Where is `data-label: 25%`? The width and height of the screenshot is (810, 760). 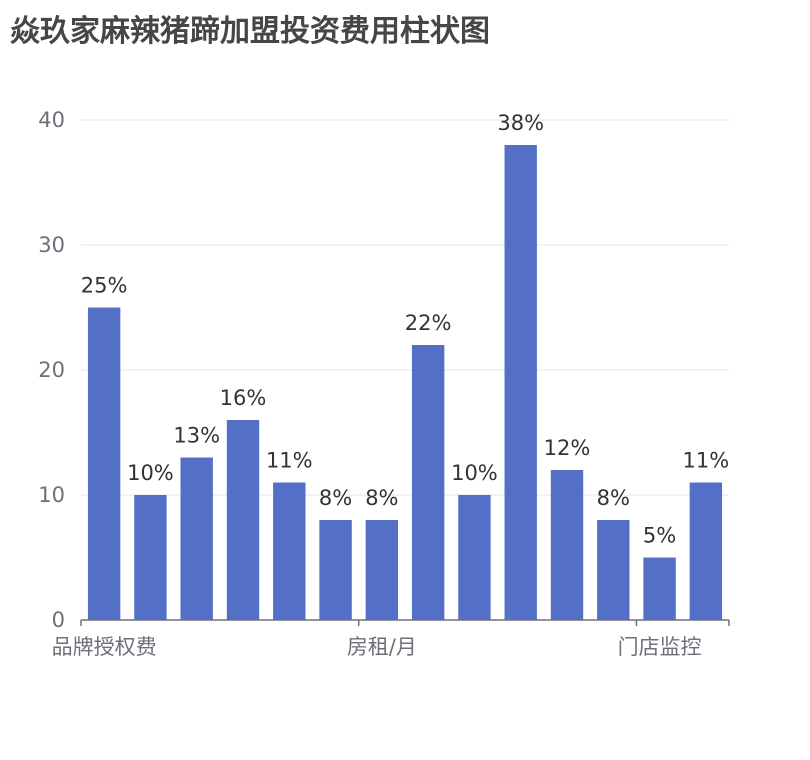 data-label: 25% is located at coordinates (104, 286).